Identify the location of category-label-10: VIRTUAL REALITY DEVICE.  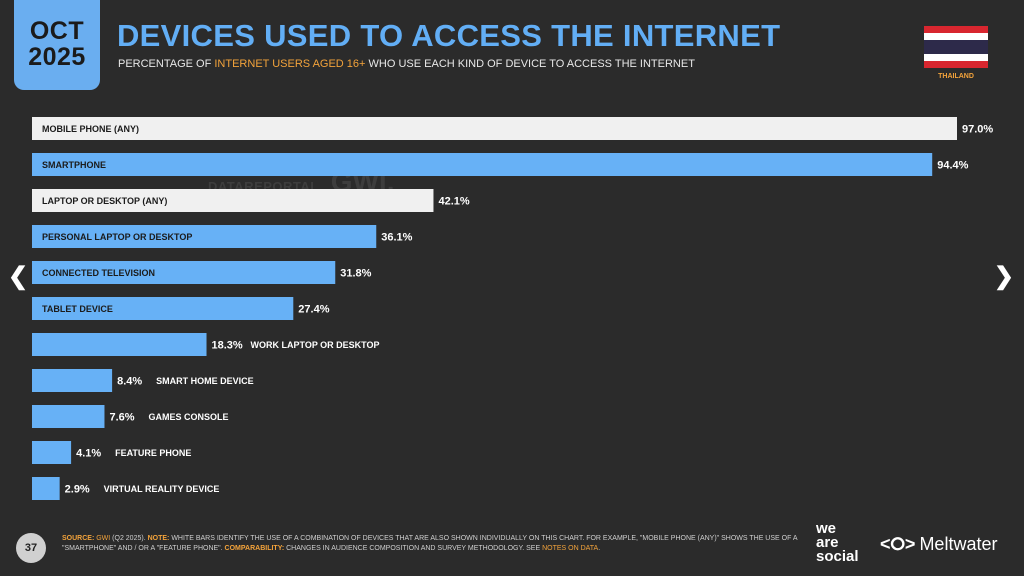
(162, 489).